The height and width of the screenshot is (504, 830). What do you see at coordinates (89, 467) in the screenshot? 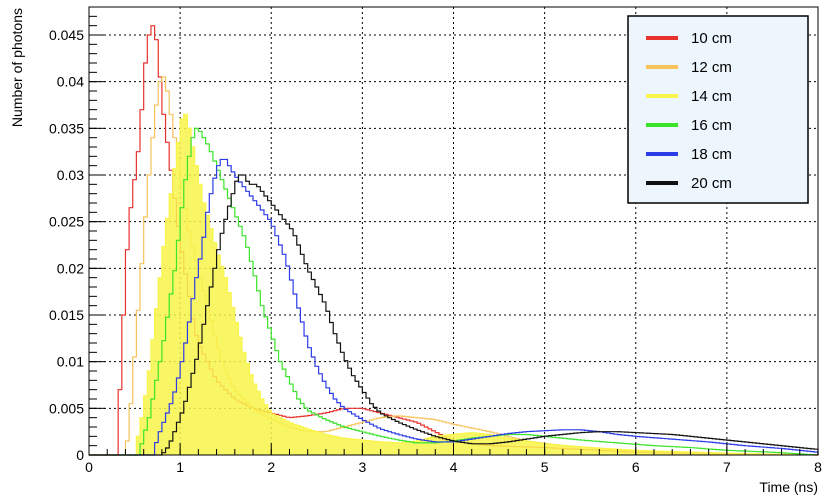
I see `x-tick-label-0: 0` at bounding box center [89, 467].